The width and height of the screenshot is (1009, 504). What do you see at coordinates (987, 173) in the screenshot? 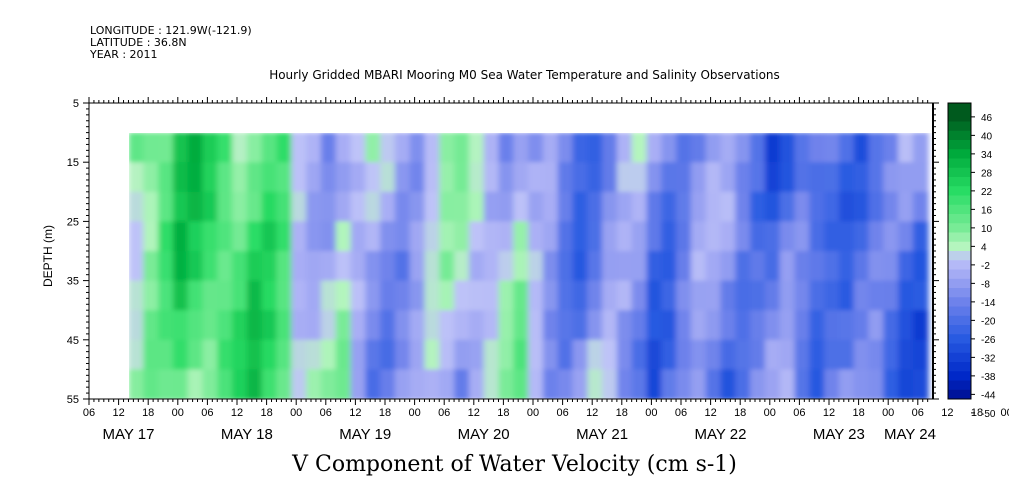
I see `colorbar-label: 28` at bounding box center [987, 173].